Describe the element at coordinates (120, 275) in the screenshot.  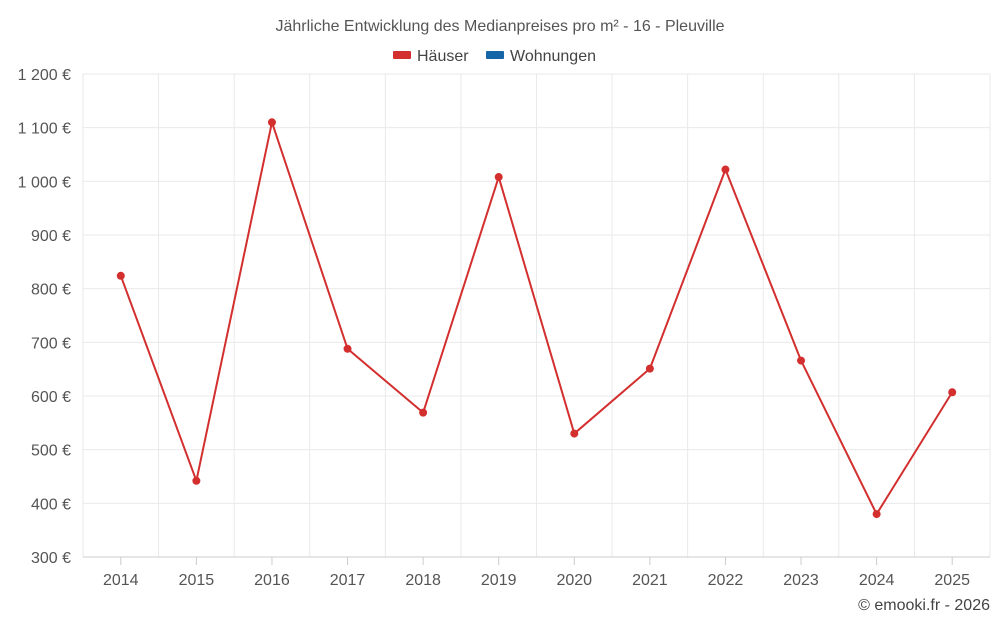
I see `data-point-2014` at that location.